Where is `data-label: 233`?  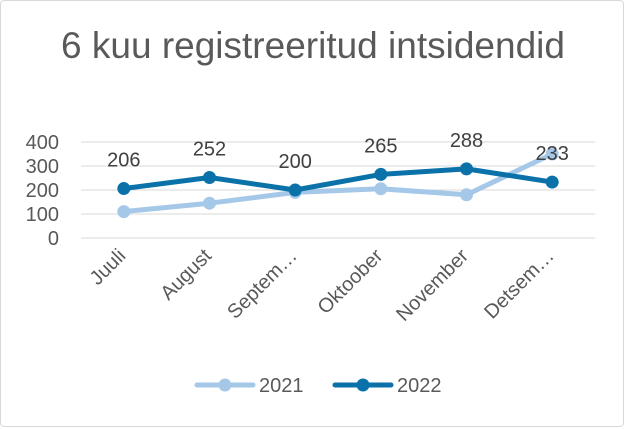
data-label: 233 is located at coordinates (551, 154).